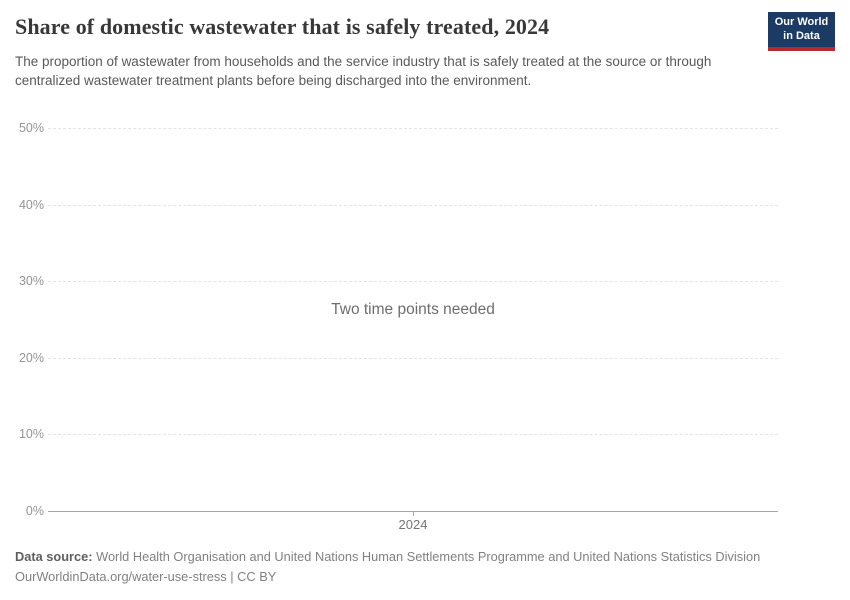 This screenshot has height=600, width=850. I want to click on license-text: CC BY, so click(257, 576).